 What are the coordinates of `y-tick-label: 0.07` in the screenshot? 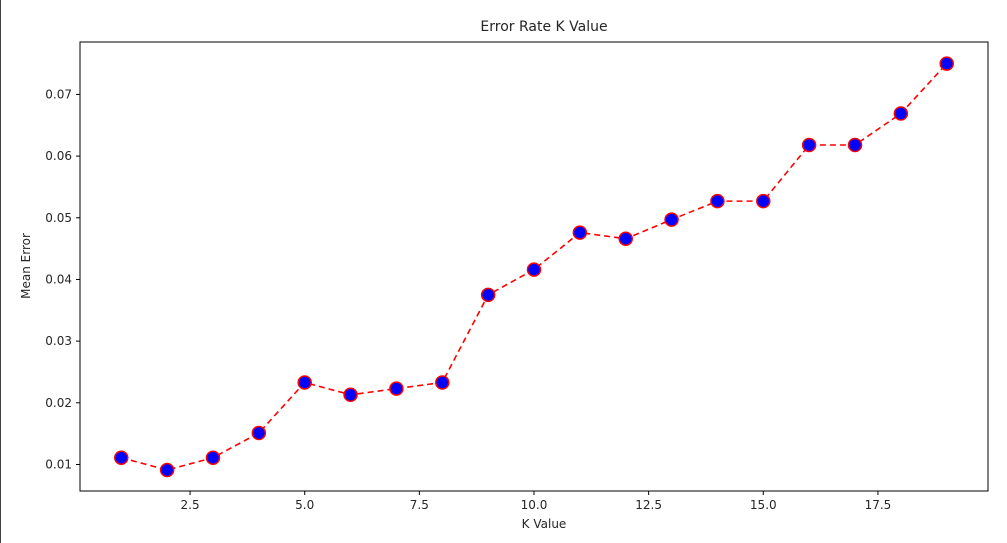 It's located at (58, 94).